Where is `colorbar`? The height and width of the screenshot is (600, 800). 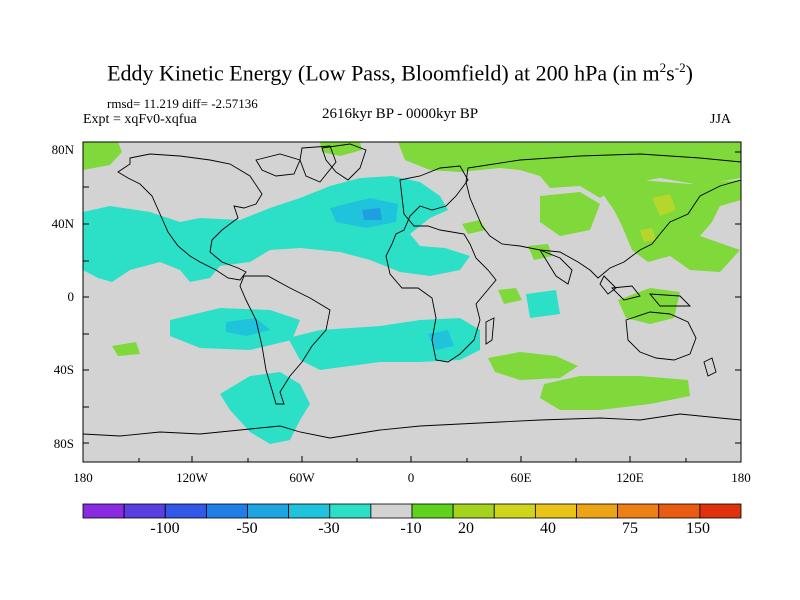
colorbar is located at coordinates (412, 511).